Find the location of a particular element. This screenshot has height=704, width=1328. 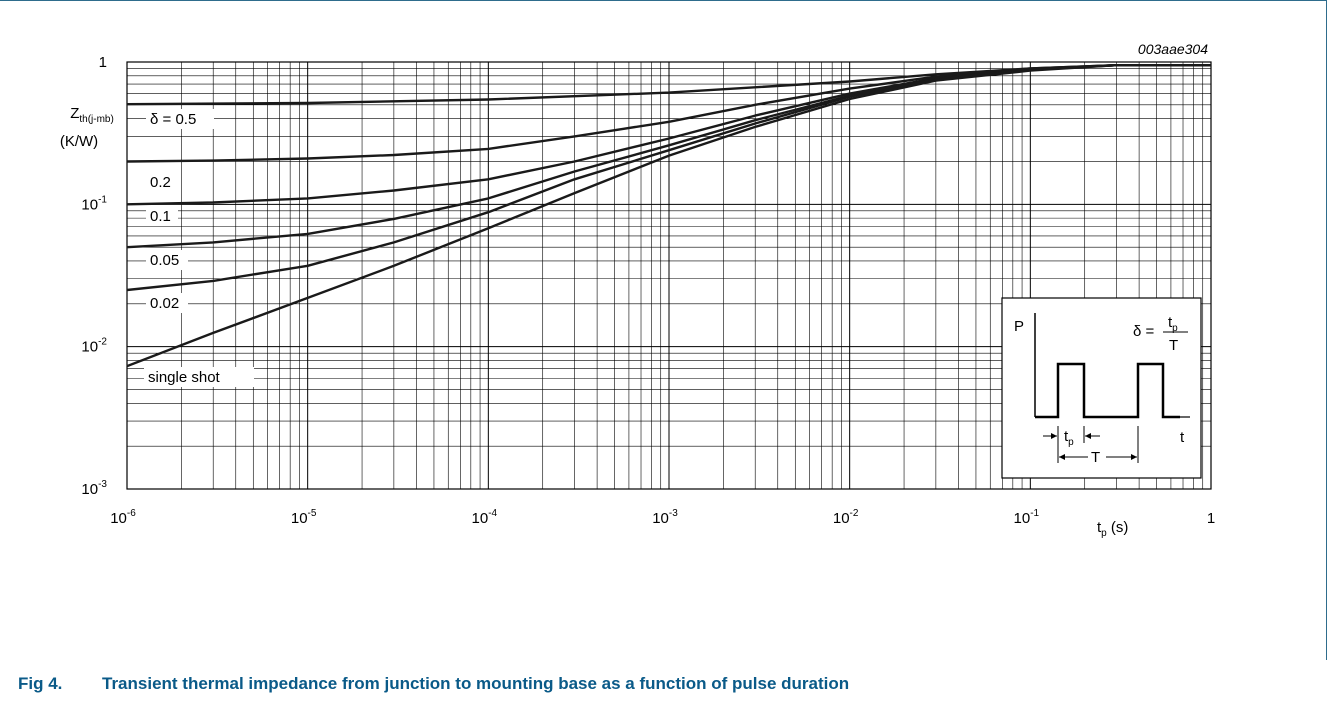

series-label-4: 0.02 is located at coordinates (164, 303).